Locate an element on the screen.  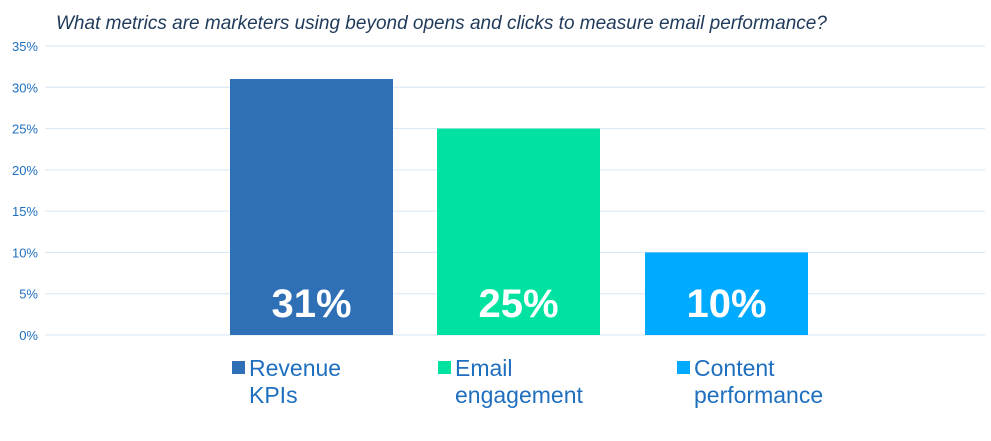
y-tick-label: 10% is located at coordinates (25, 252).